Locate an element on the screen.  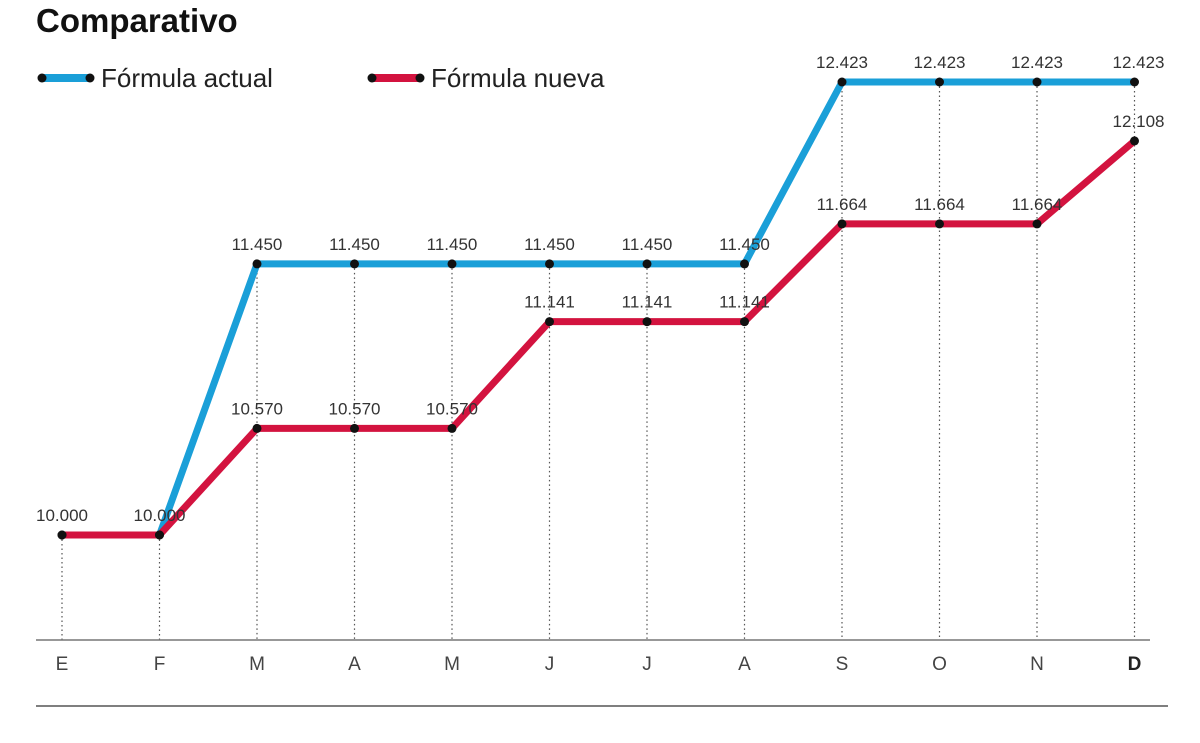
legend: Fórmula actual Fórmula nueva is located at coordinates (321, 78).